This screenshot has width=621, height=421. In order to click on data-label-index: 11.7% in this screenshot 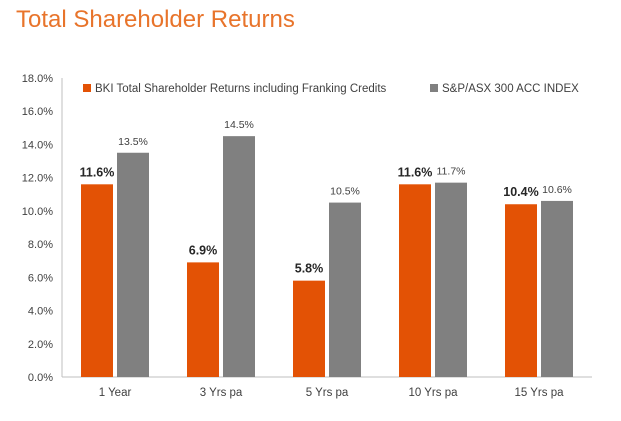, I will do `click(451, 172)`.